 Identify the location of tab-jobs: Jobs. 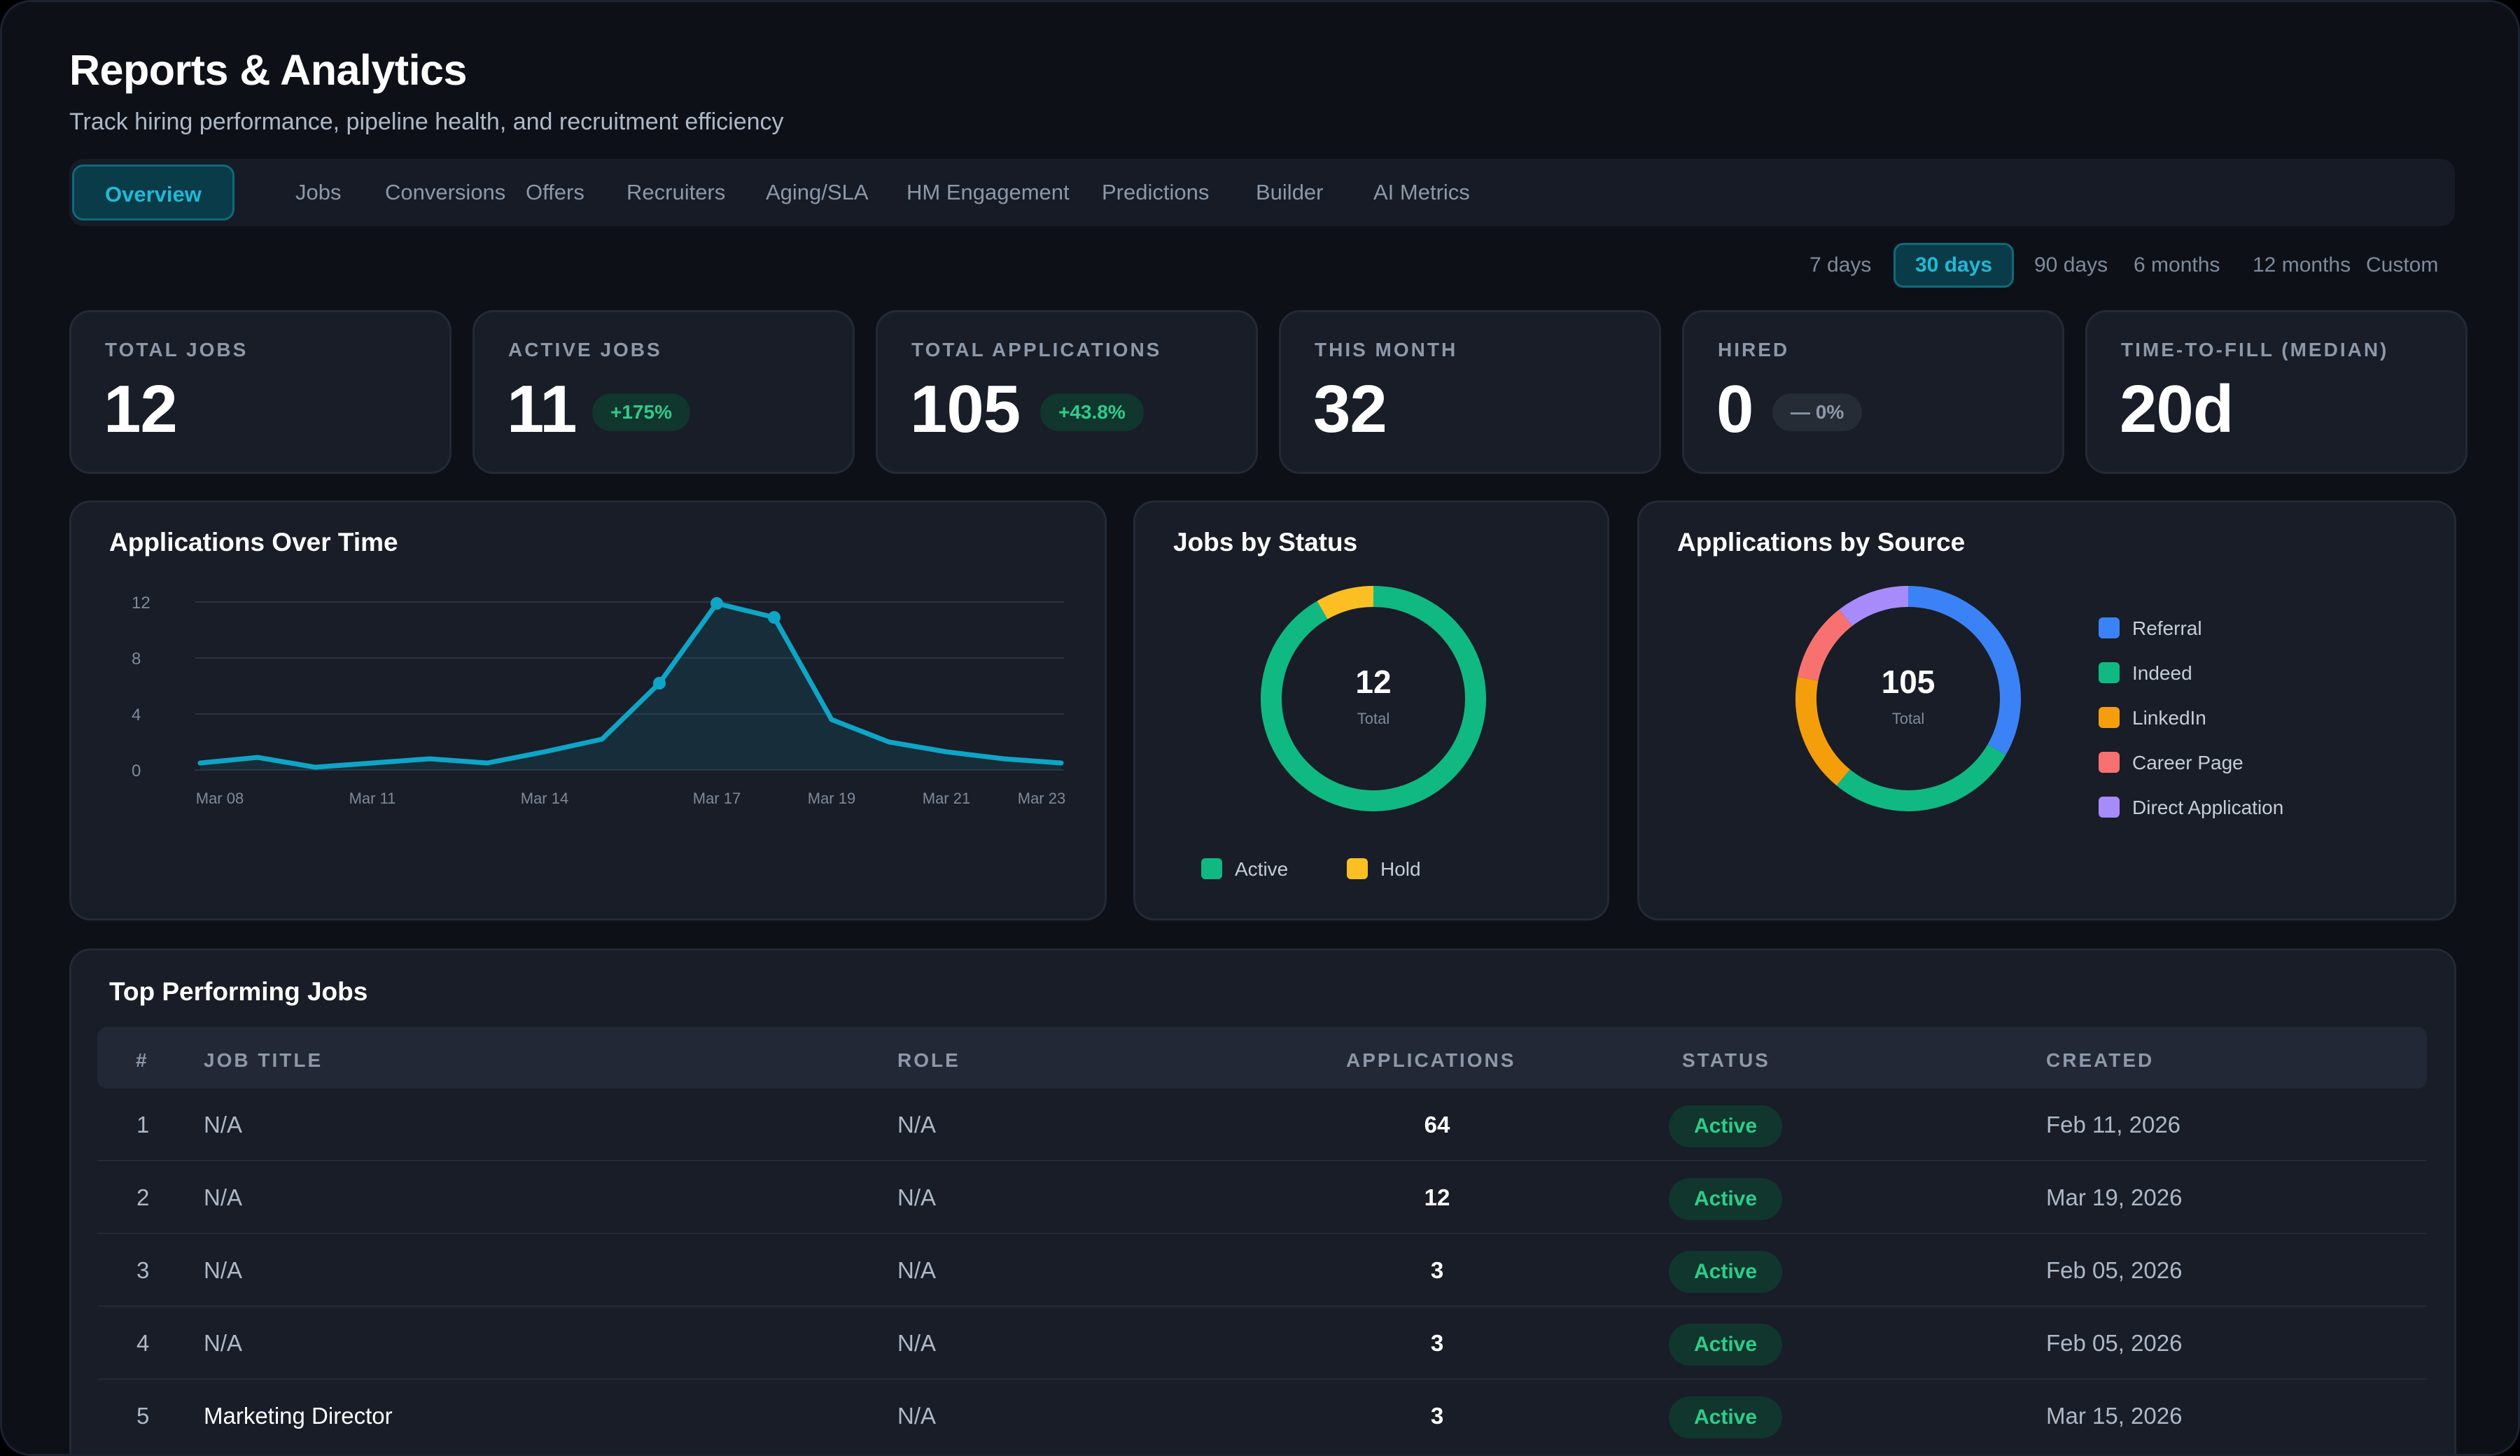
(318, 192).